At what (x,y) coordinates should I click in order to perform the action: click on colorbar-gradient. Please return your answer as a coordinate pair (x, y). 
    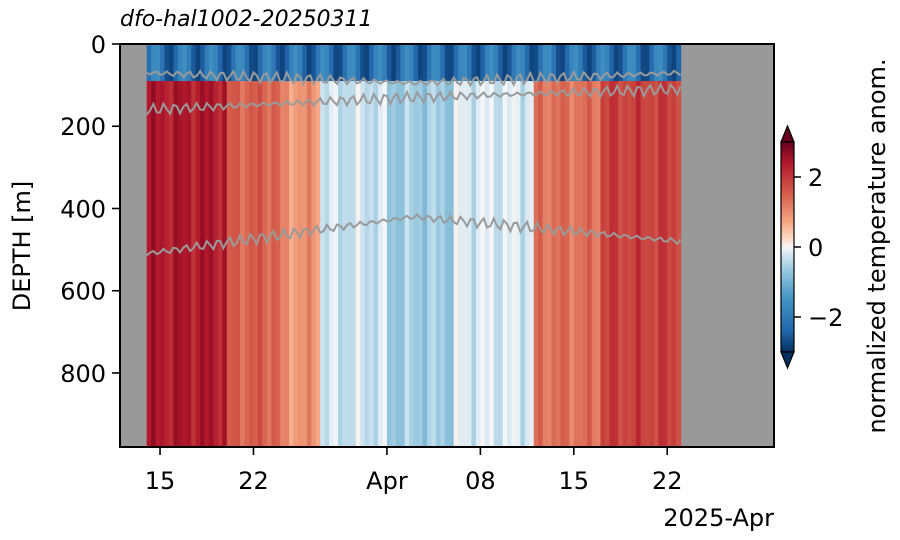
    Looking at the image, I should click on (787, 247).